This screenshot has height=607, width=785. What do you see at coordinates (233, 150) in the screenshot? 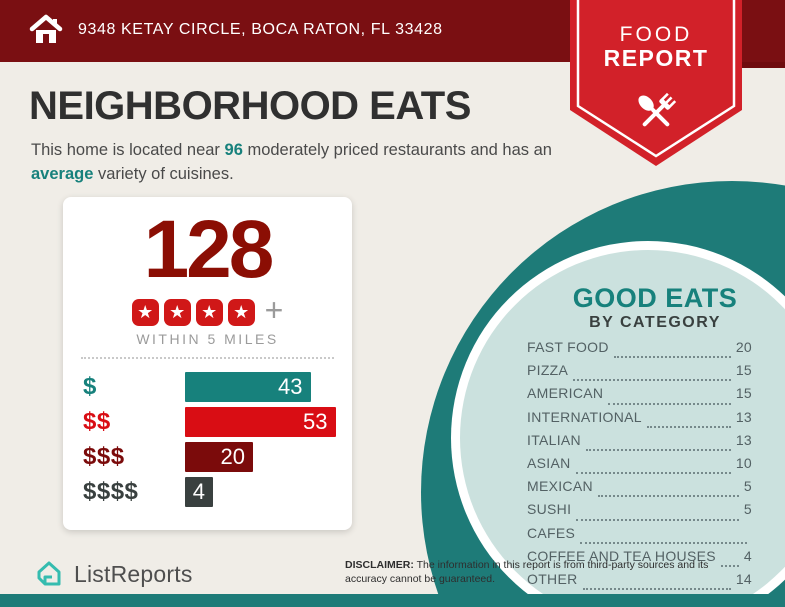
I see `restaurant-count: 96` at bounding box center [233, 150].